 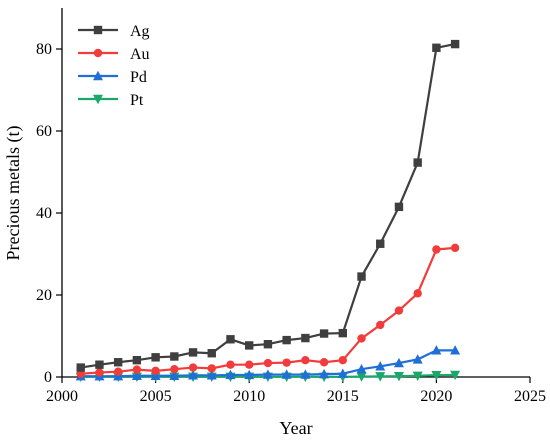 I want to click on legend-item-au: Au, so click(x=114, y=54).